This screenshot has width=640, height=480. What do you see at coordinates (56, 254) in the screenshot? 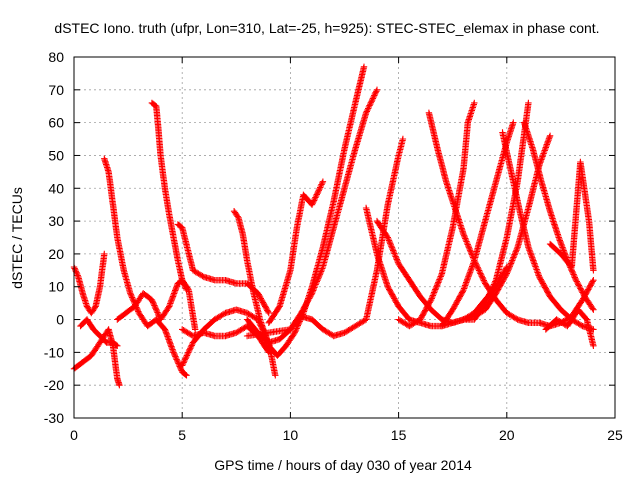
I see `y-tick-label: 20` at bounding box center [56, 254].